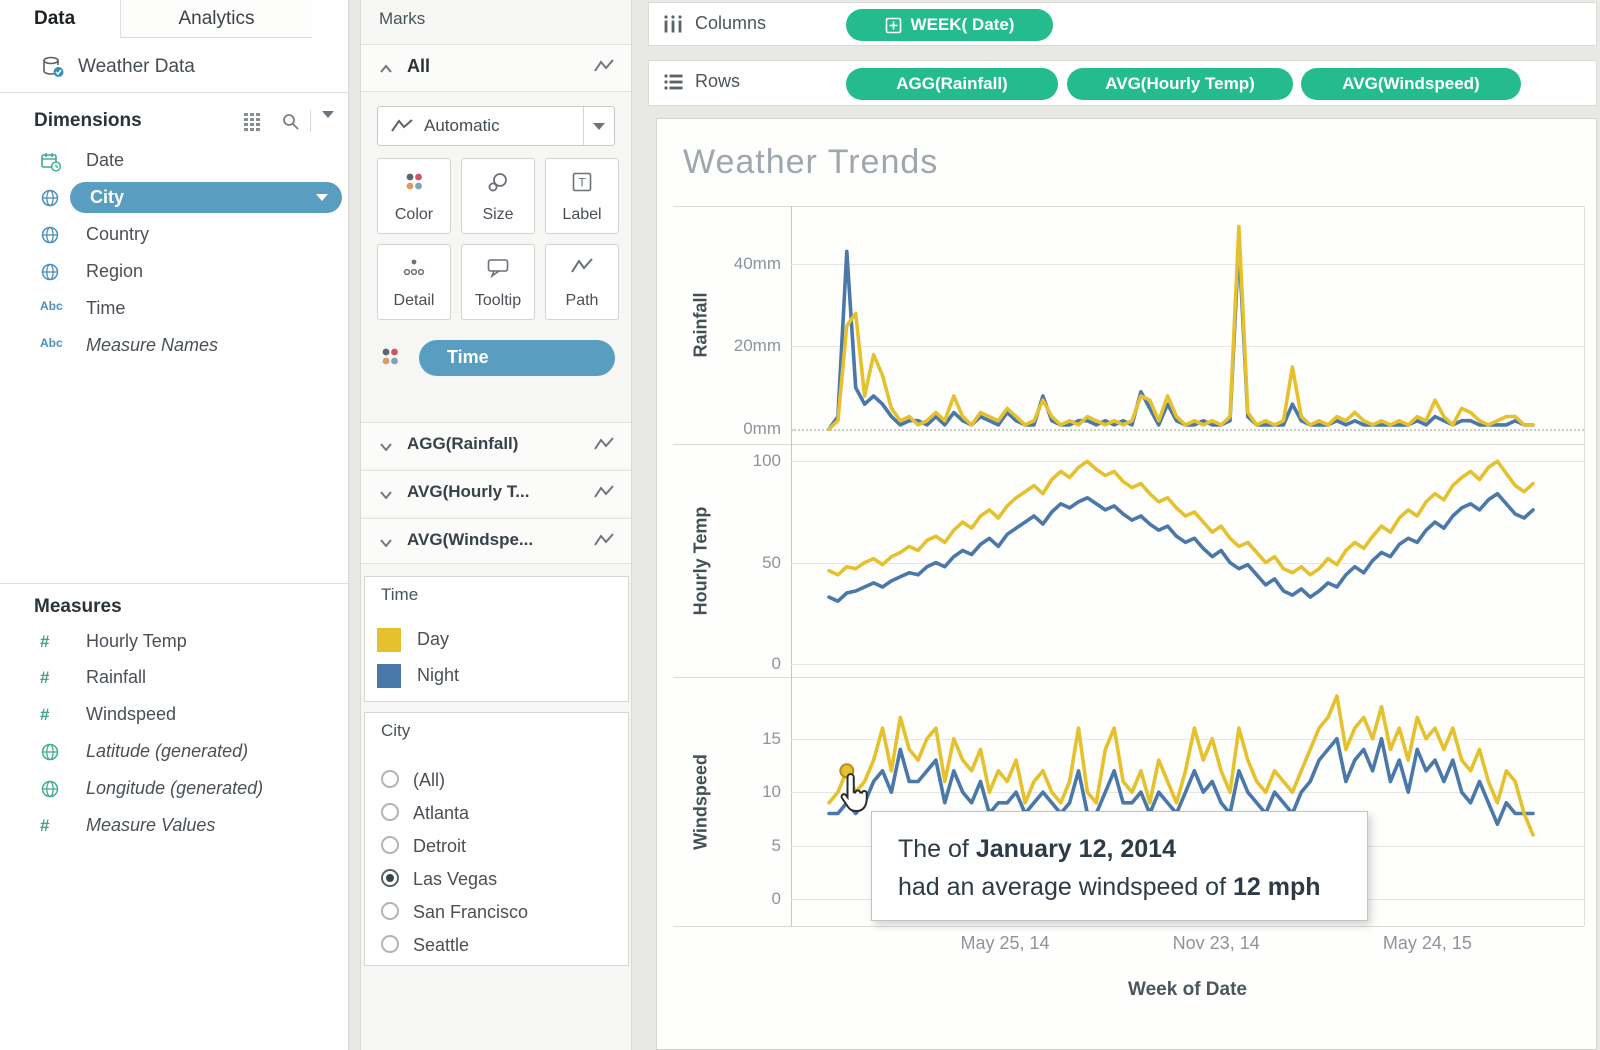 The image size is (1600, 1050). I want to click on color-legend-time: Time Day Night, so click(496, 639).